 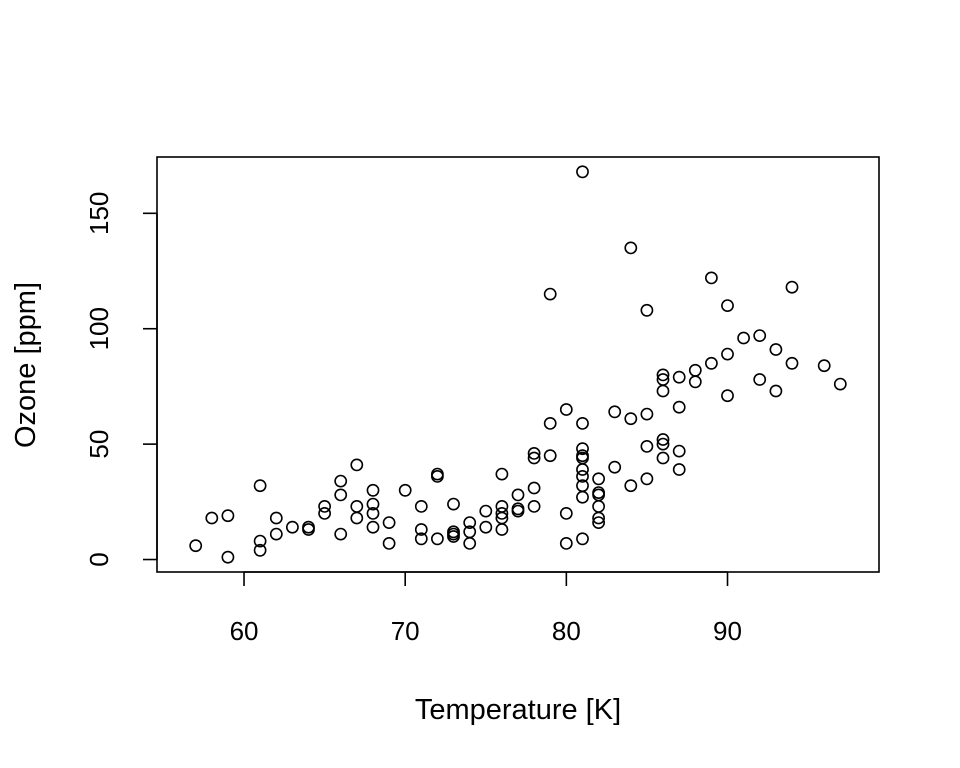 I want to click on y-tick-label: 100, so click(x=99, y=328).